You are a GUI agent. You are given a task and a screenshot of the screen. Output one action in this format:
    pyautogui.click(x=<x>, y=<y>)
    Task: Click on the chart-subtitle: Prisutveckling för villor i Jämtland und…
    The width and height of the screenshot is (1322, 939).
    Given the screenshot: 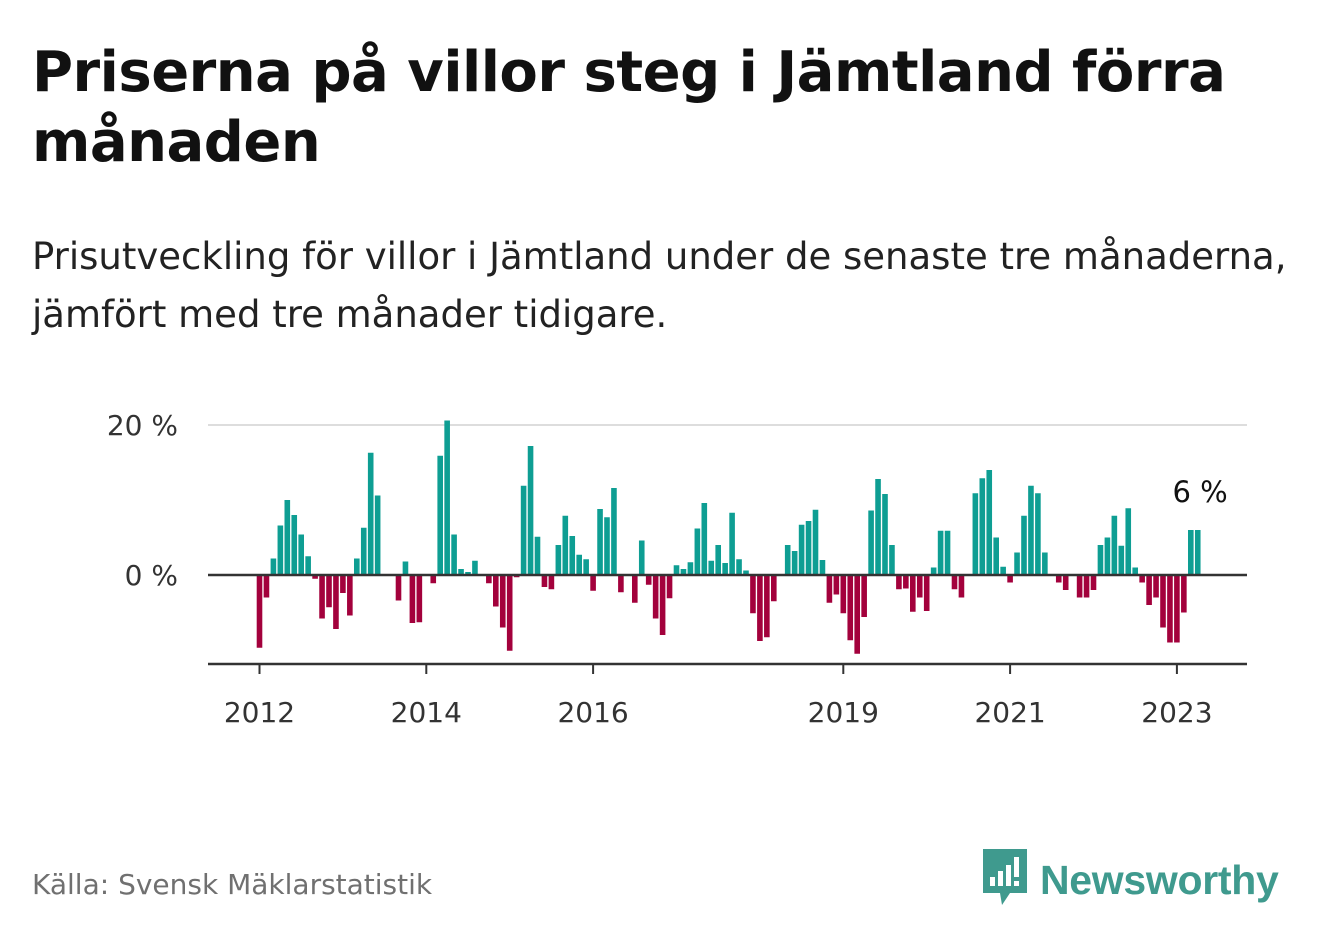 What is the action you would take?
    pyautogui.click(x=659, y=285)
    